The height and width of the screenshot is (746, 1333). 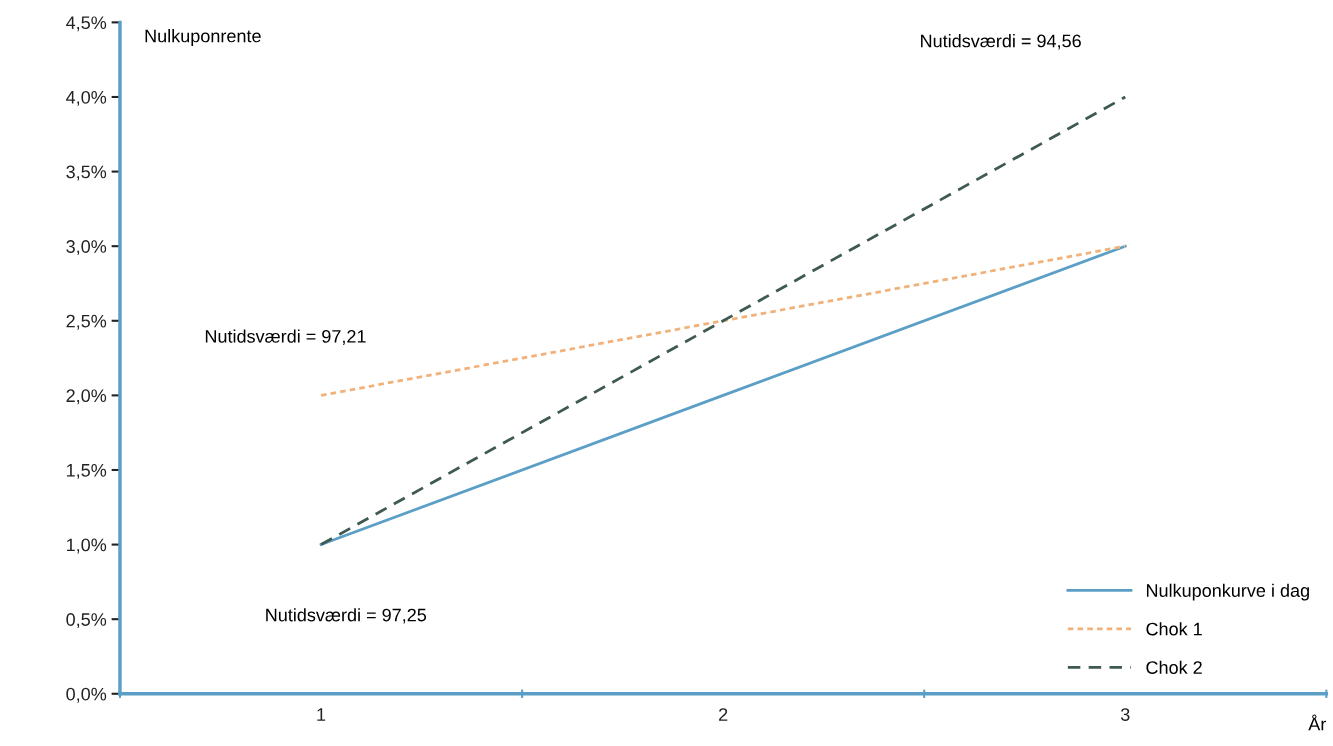 I want to click on y-tick-label: 0,0%, so click(x=86, y=695).